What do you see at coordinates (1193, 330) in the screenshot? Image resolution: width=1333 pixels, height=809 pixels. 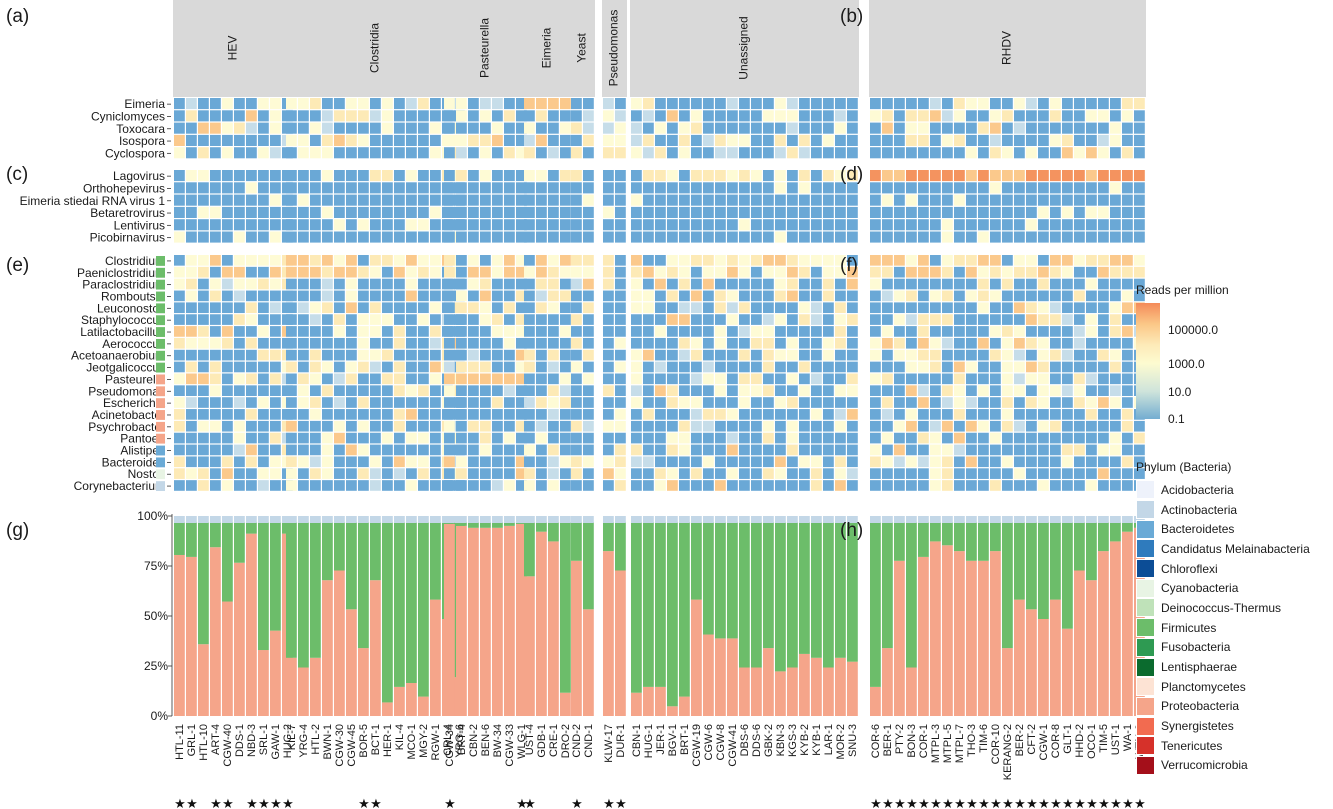 I see `colorbar-label: 100000.0` at bounding box center [1193, 330].